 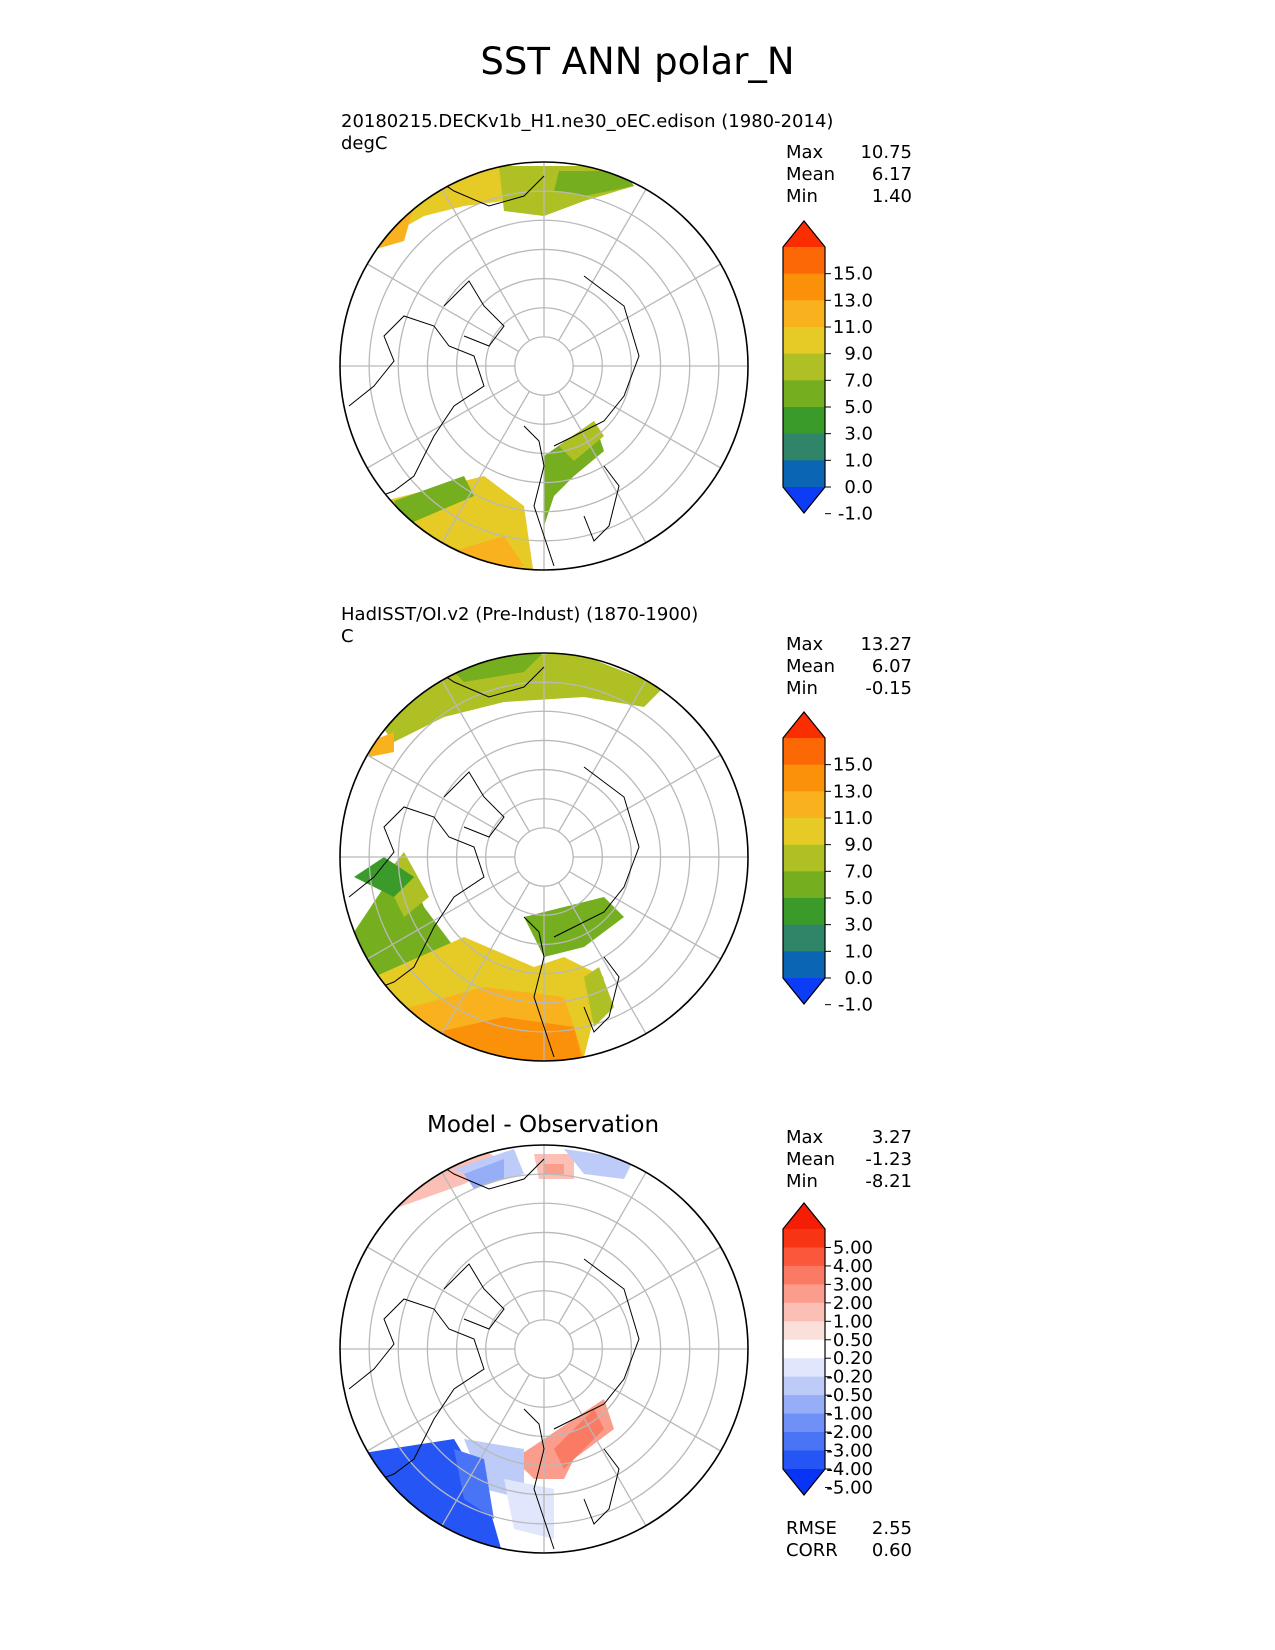 What do you see at coordinates (849, 1414) in the screenshot?
I see `colorbar-tick-label: -1.00` at bounding box center [849, 1414].